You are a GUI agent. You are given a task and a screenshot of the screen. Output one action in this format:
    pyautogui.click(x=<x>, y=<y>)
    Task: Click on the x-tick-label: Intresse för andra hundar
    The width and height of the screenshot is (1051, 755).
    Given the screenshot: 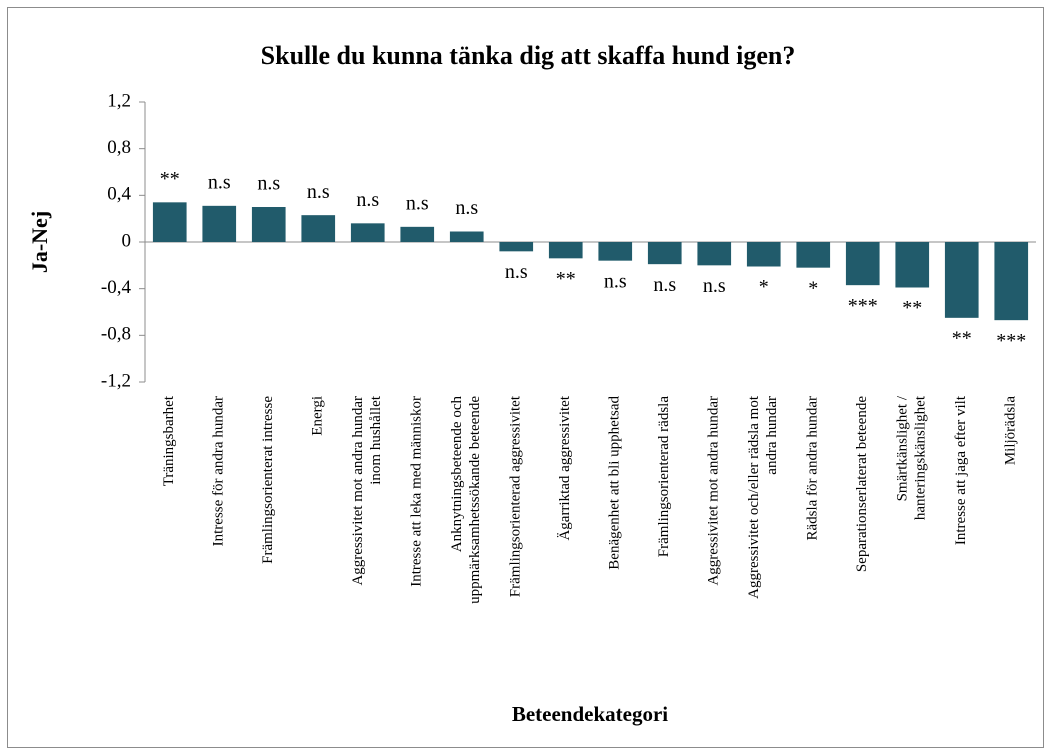 What is the action you would take?
    pyautogui.click(x=219, y=471)
    